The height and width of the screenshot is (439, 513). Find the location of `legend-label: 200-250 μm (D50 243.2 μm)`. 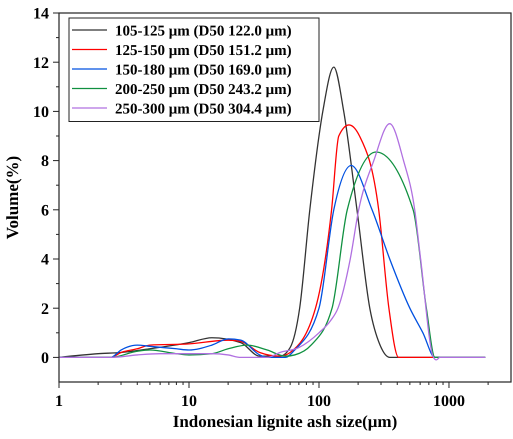

legend-label: 200-250 μm (D50 243.2 μm) is located at coordinates (203, 90).